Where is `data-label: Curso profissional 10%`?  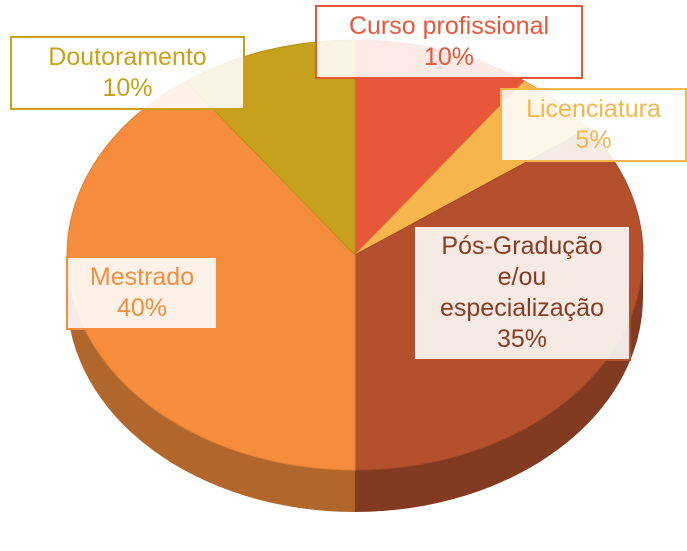 data-label: Curso profissional 10% is located at coordinates (449, 42).